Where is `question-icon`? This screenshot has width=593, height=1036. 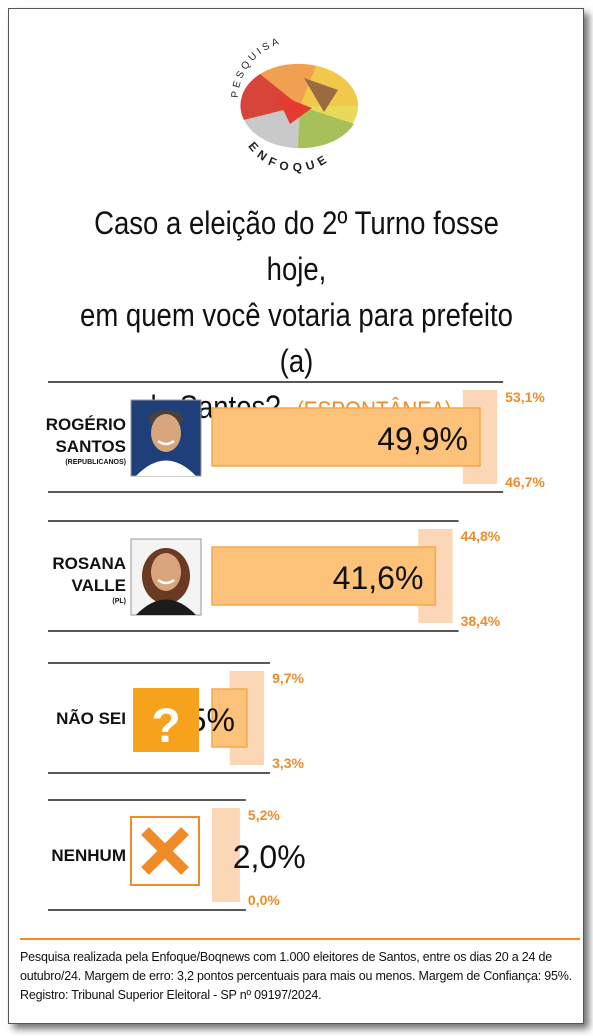 question-icon is located at coordinates (166, 720).